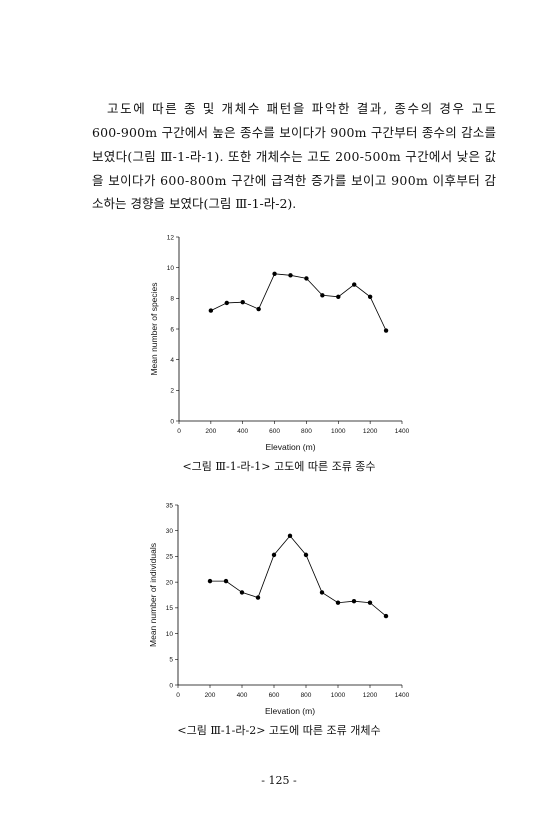 This screenshot has height=840, width=557. What do you see at coordinates (194, 203) in the screenshot?
I see `paragraph-line: 소하는 경향을 보였다(그림 Ⅲ-1-라-2).` at bounding box center [194, 203].